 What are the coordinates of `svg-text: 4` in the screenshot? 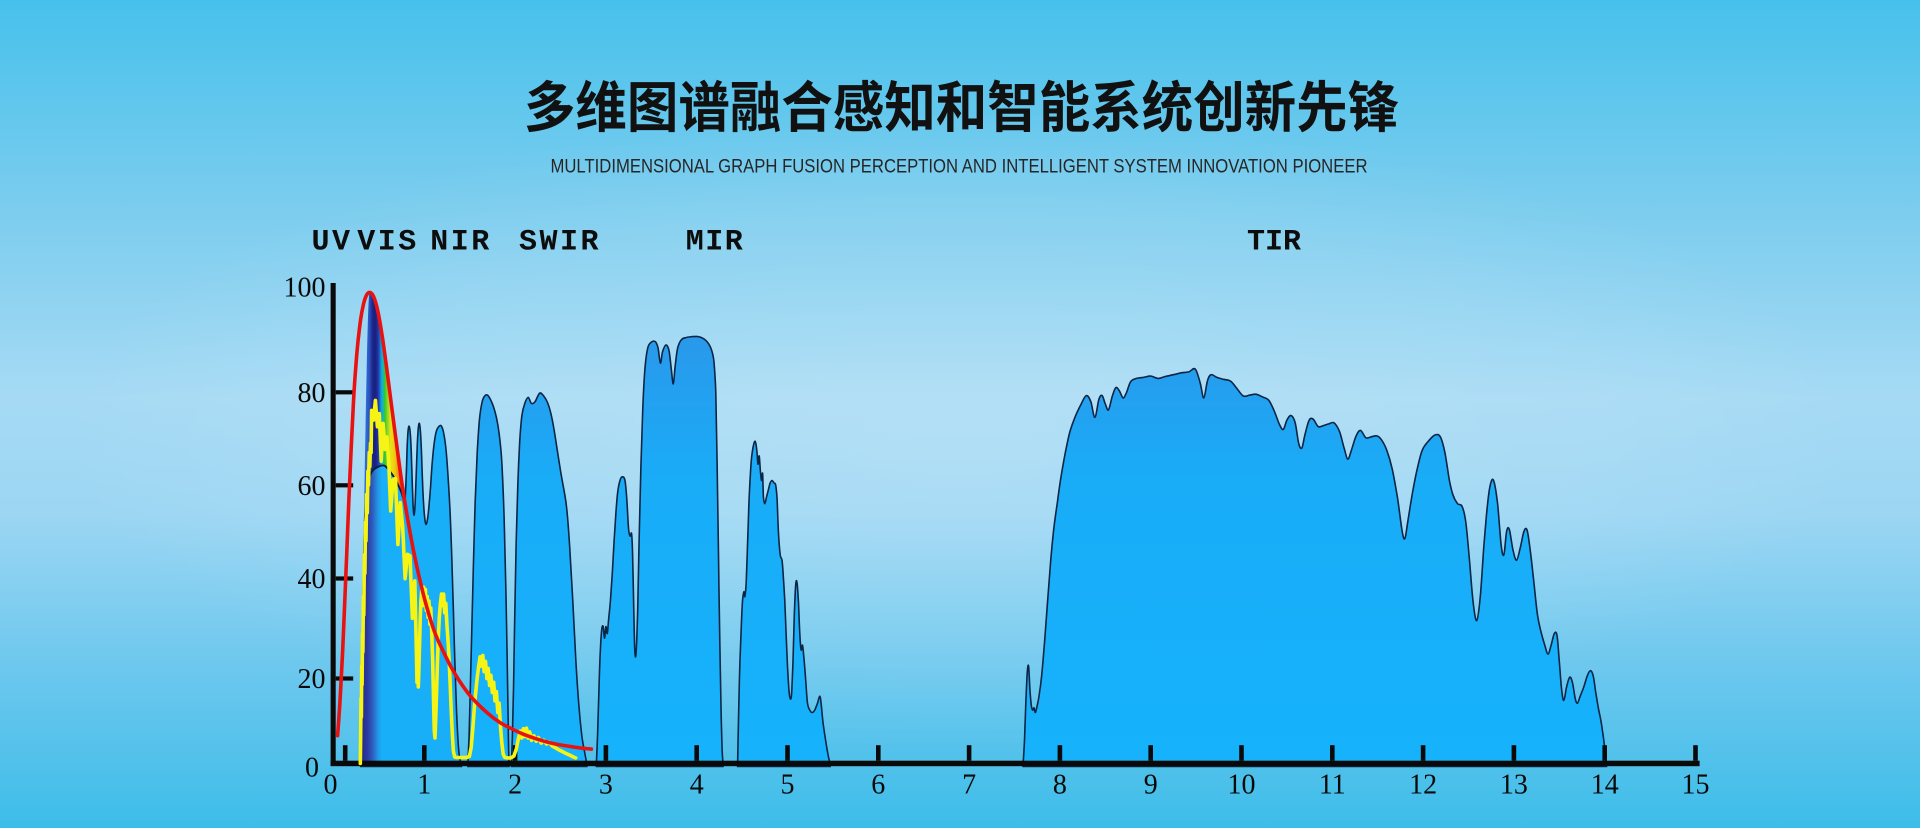 It's located at (697, 785).